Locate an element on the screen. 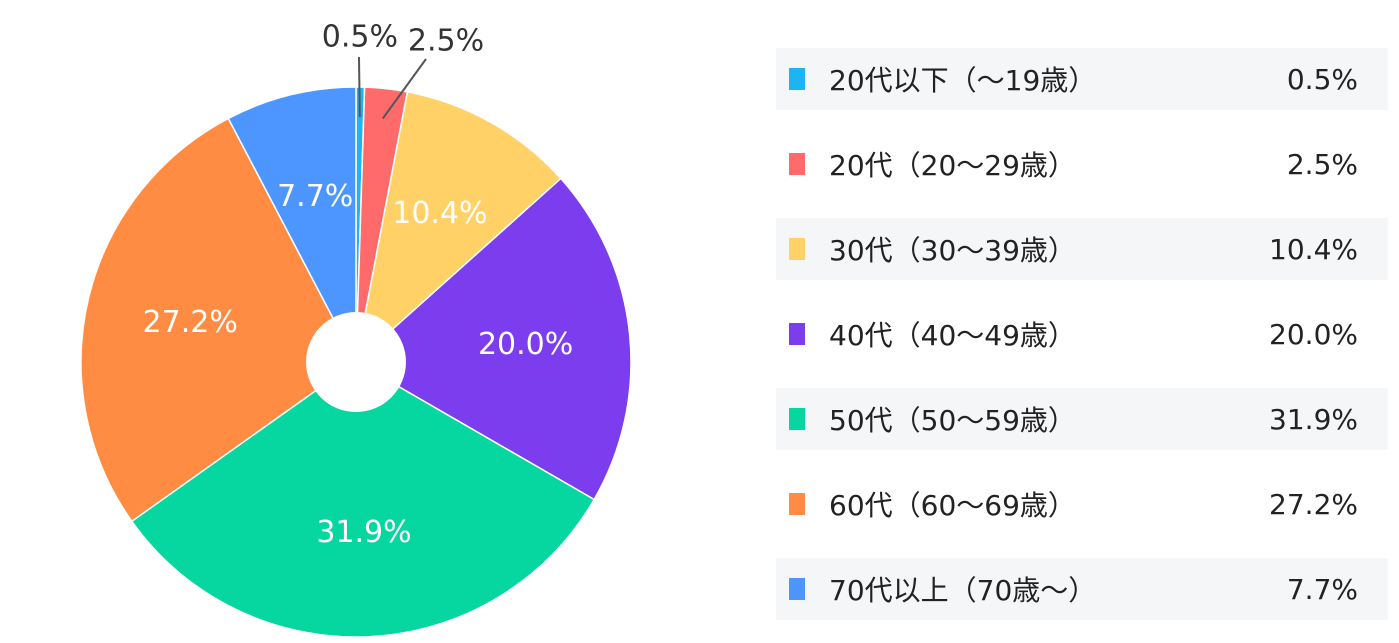 The image size is (1399, 643). legend-item-20s: 20代（20～29歳） 2.5% is located at coordinates (1082, 164).